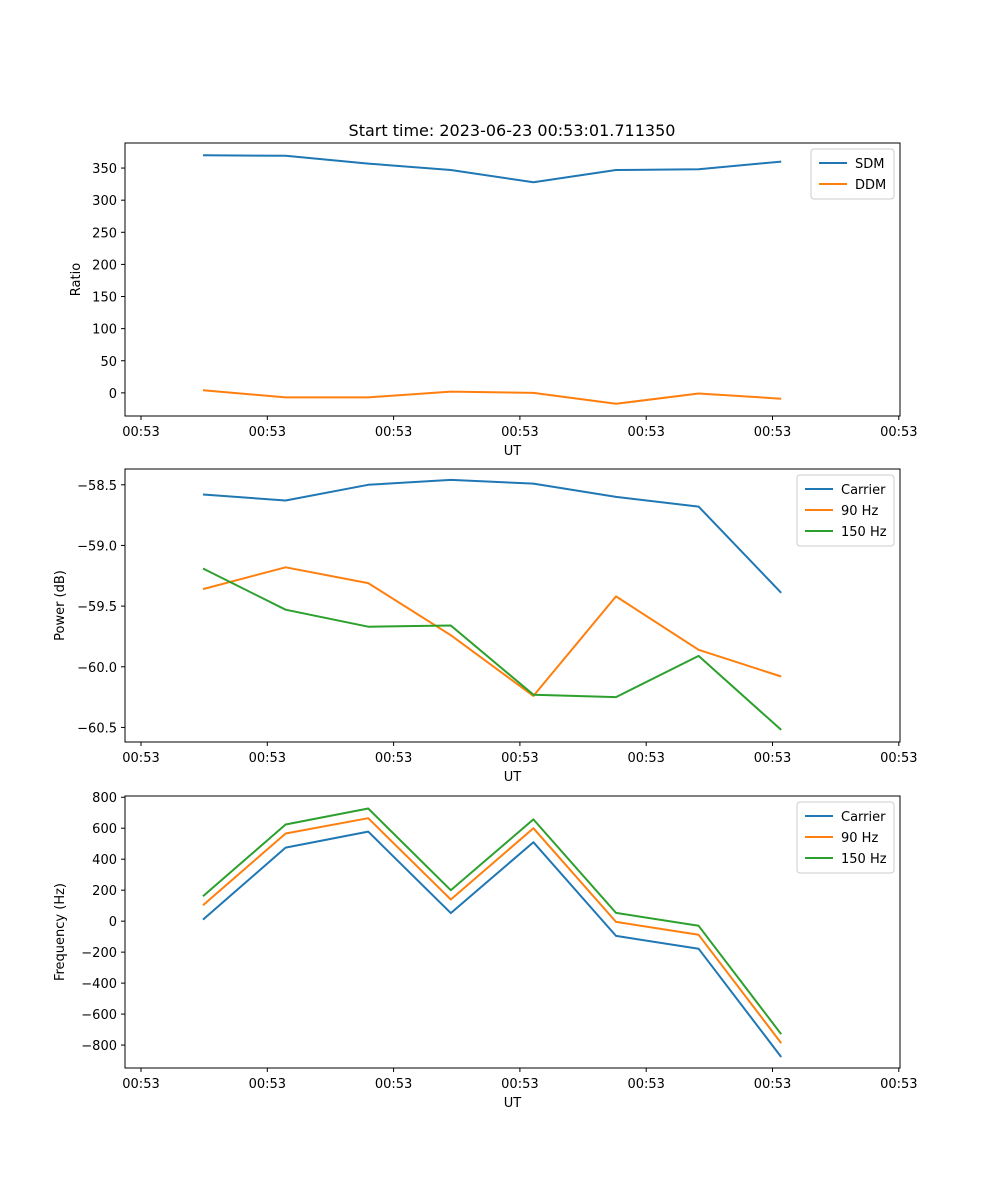 Image resolution: width=1000 pixels, height=1200 pixels. What do you see at coordinates (108, 362) in the screenshot?
I see `y-tick-label: 50` at bounding box center [108, 362].